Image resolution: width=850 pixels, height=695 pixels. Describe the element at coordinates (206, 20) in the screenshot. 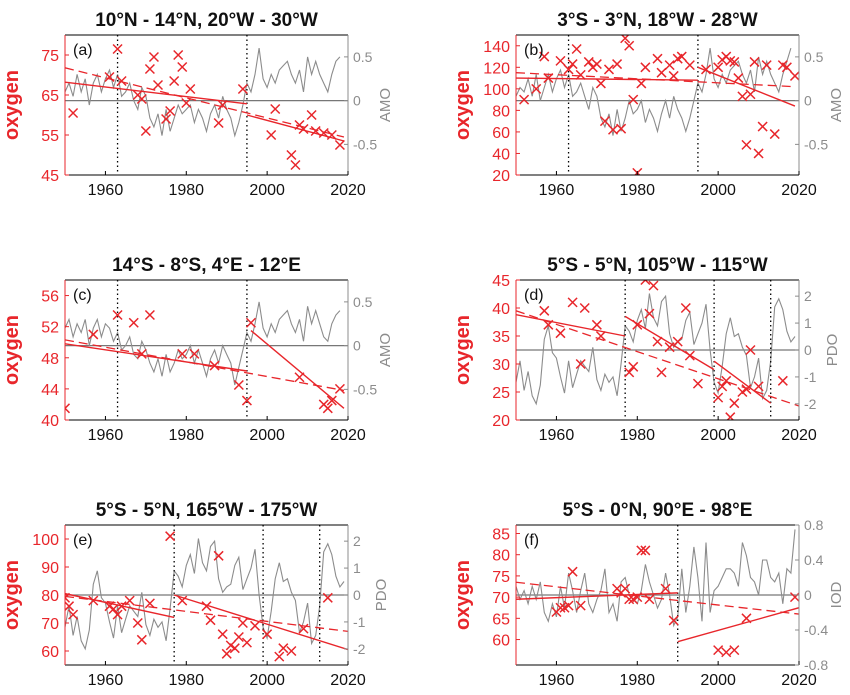

I see `panel-title: 10°N - 14°N, 20°W - 30°W` at that location.